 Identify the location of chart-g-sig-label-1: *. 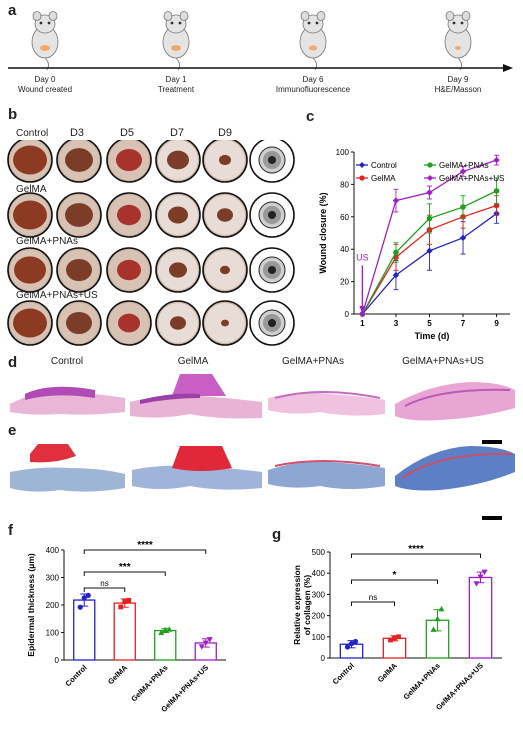
(395, 575).